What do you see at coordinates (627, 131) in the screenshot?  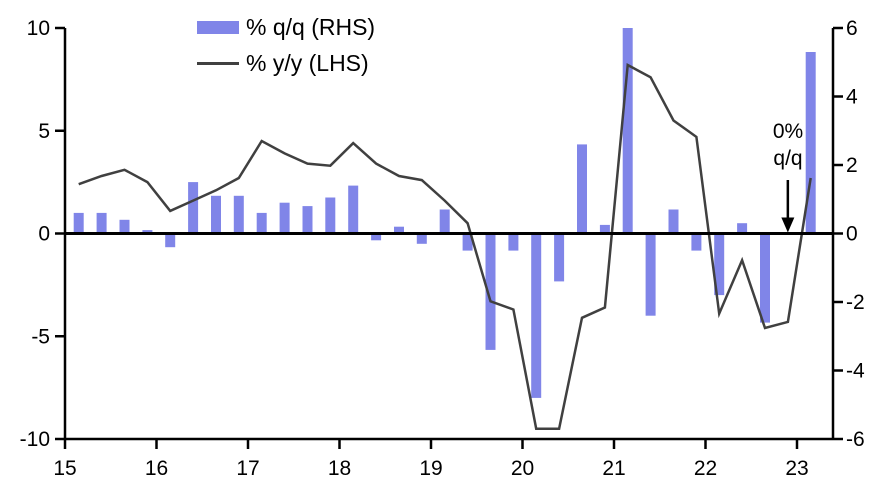 I see `bar-21Q1` at bounding box center [627, 131].